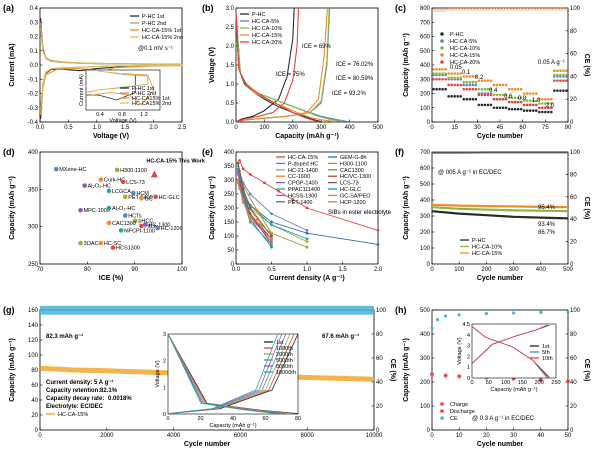 The width and height of the screenshot is (603, 453). Describe the element at coordinates (133, 171) in the screenshot. I see `literature-label: H300-1100` at that location.